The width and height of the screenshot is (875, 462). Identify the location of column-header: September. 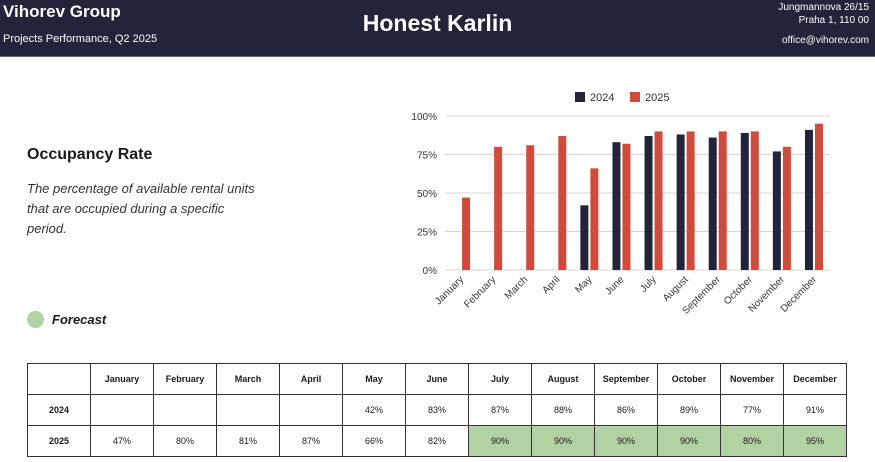
(626, 379).